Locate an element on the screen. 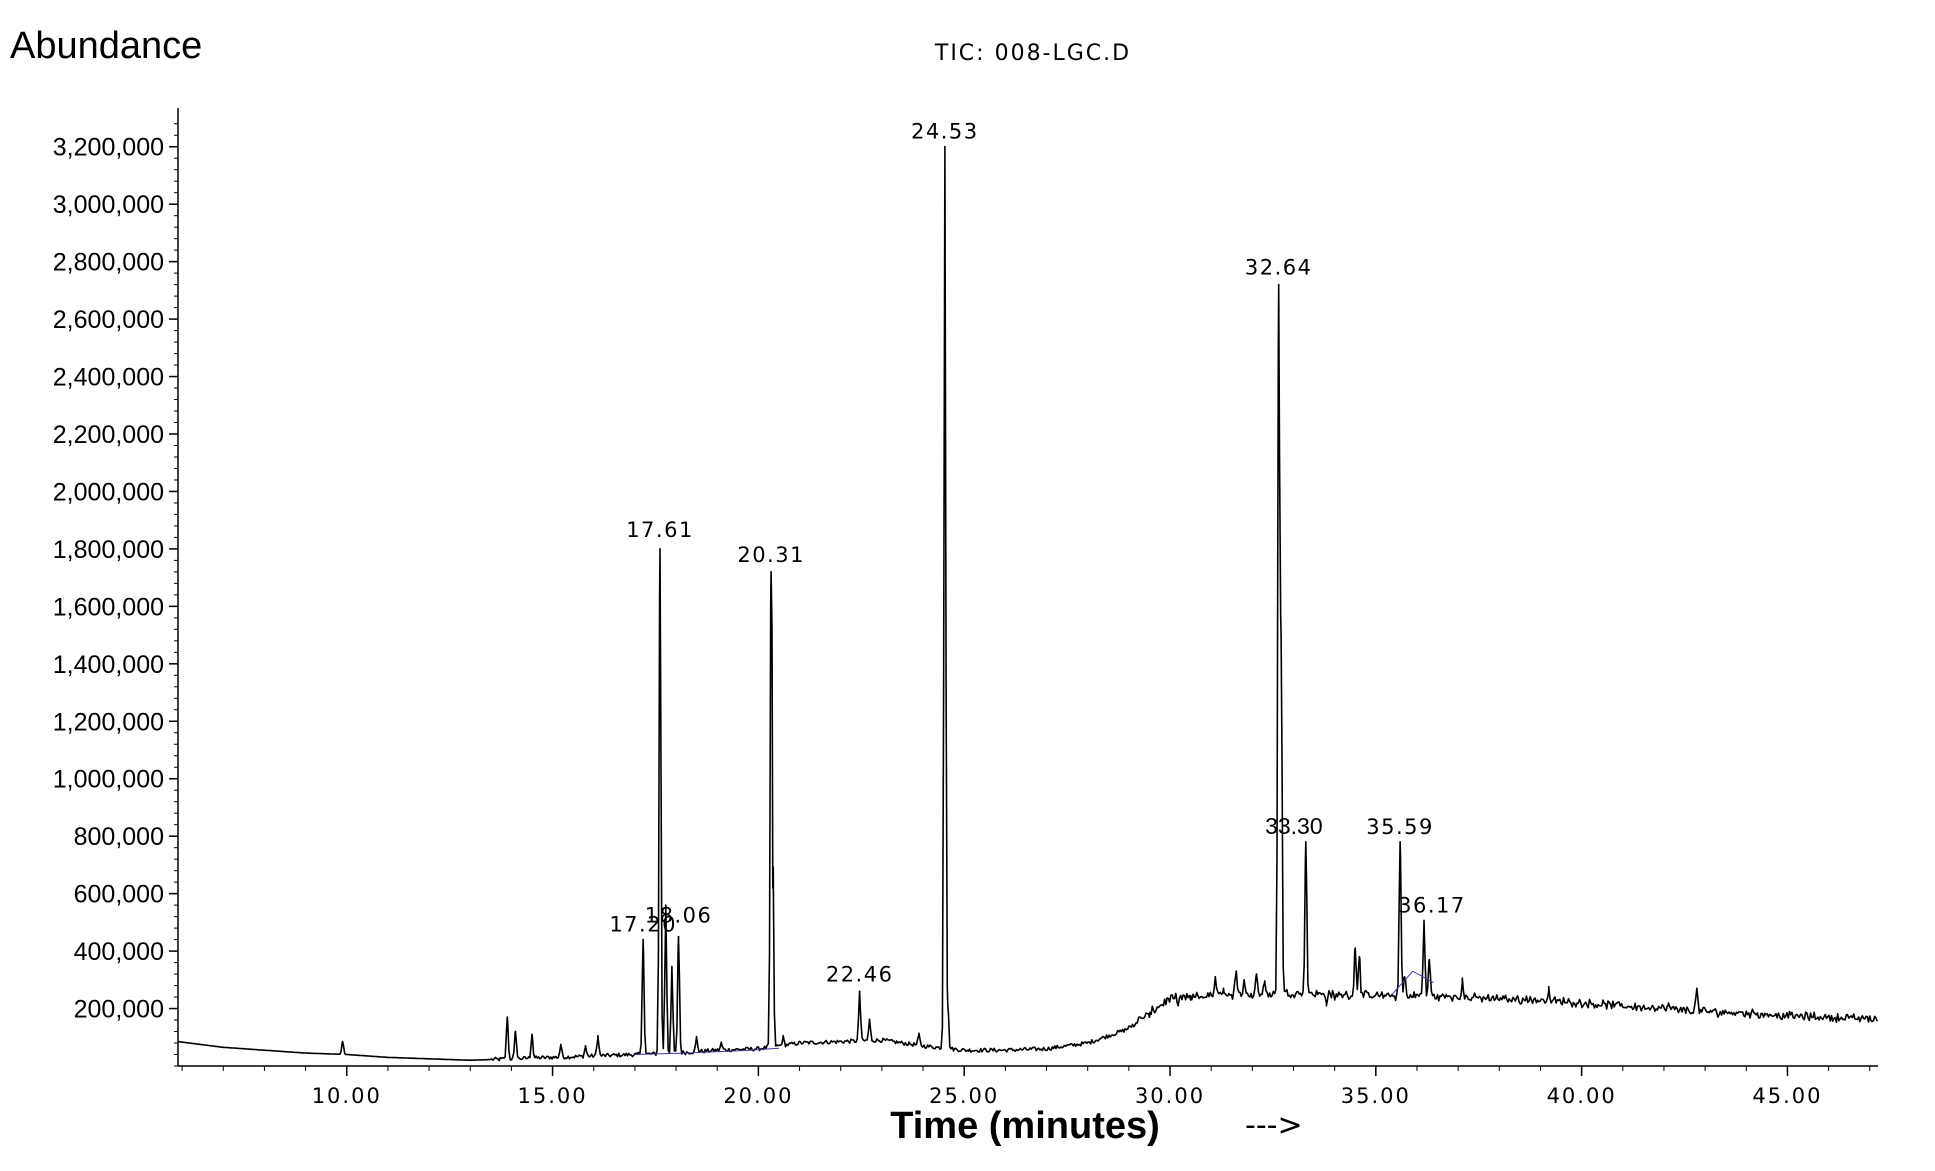 This screenshot has width=1935, height=1171. y-tick-label: 1,000,000 is located at coordinates (108, 780).